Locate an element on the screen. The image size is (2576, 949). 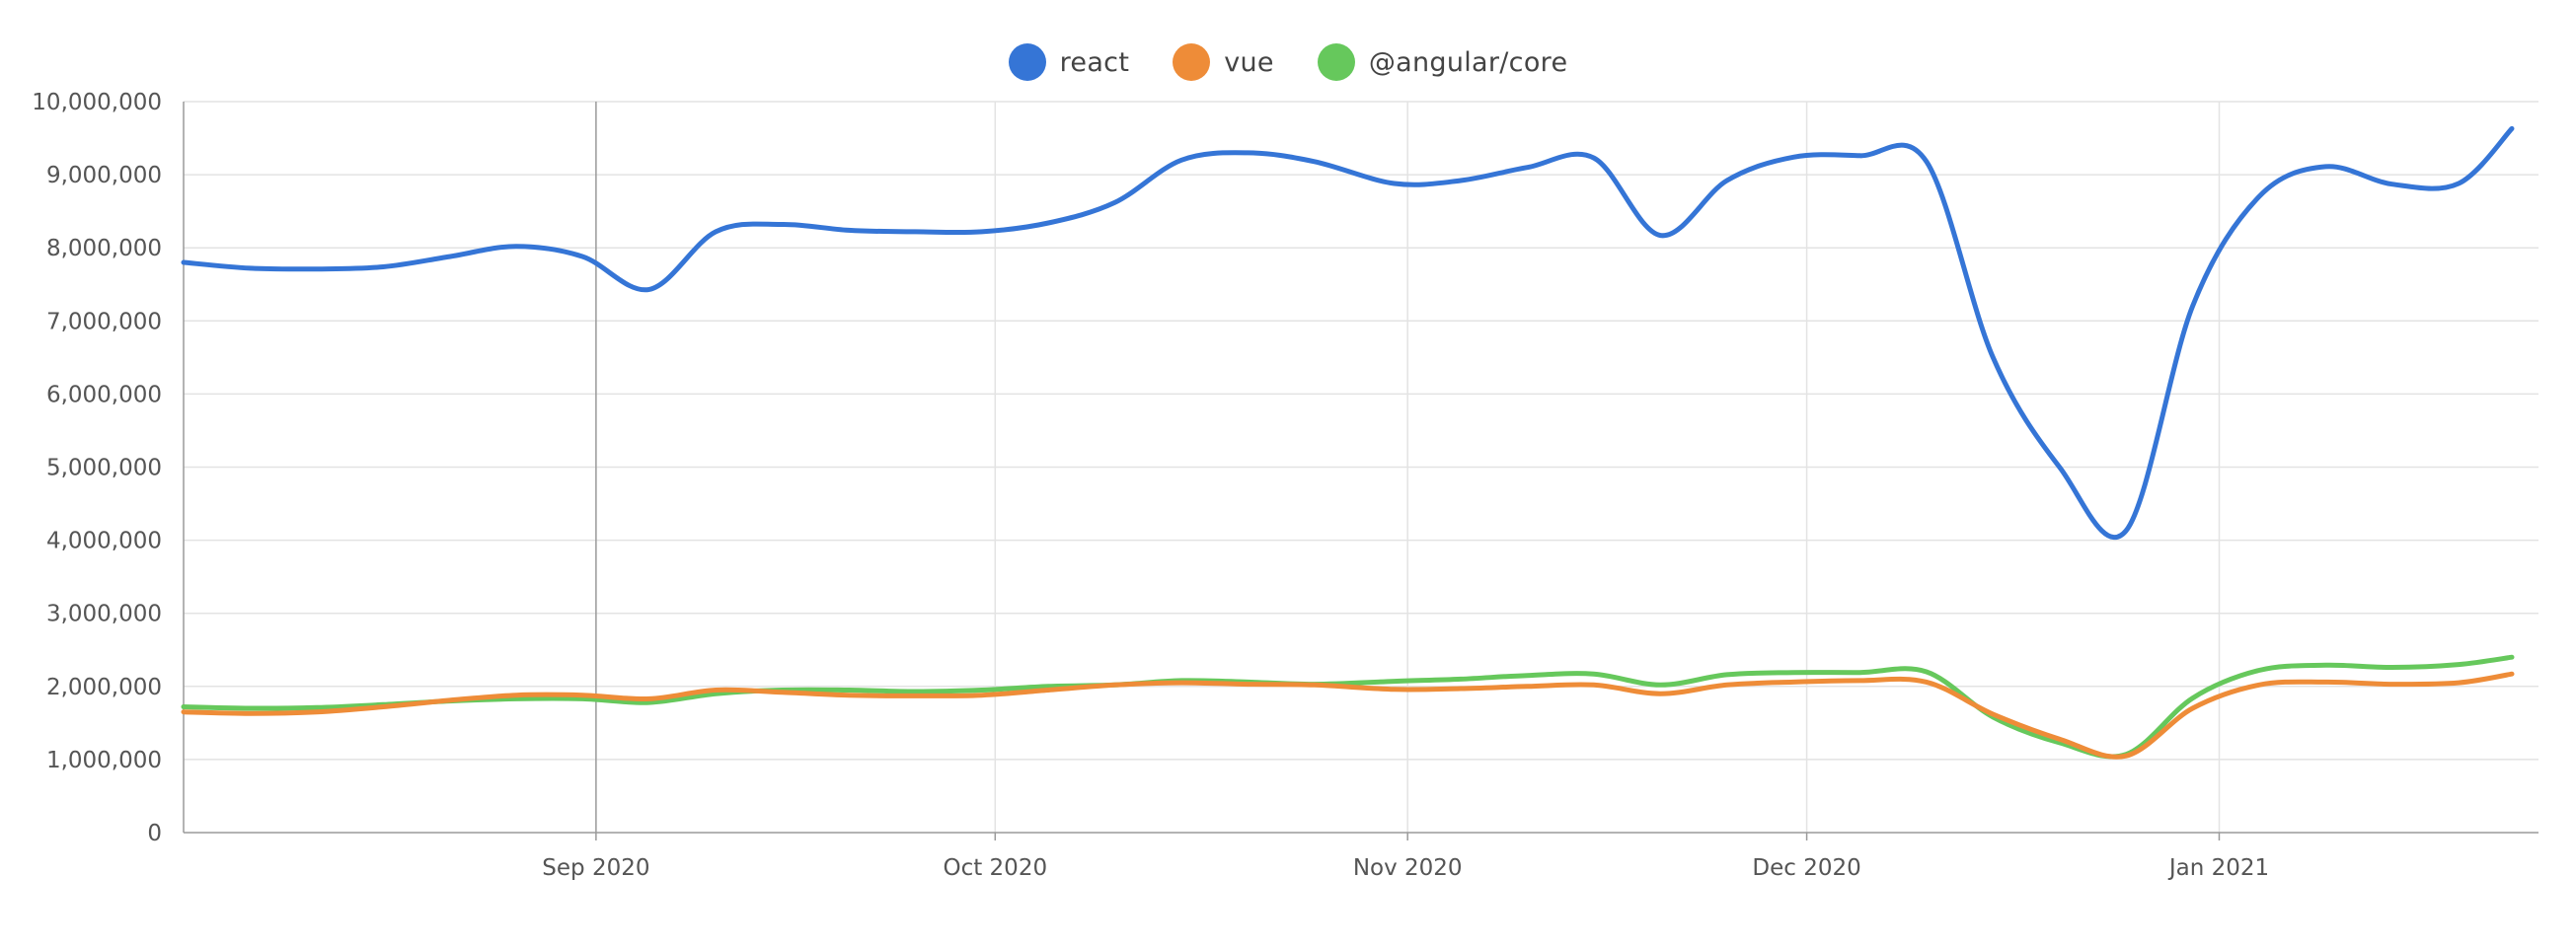
series-line-angular-core is located at coordinates (1348, 707).